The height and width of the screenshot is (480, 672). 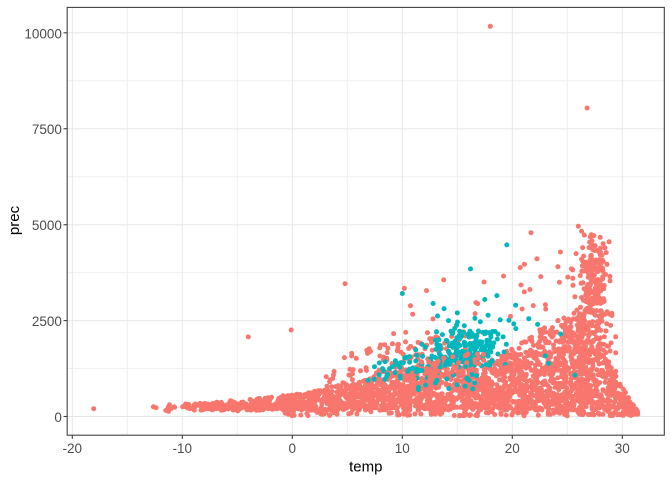 What do you see at coordinates (73, 448) in the screenshot?
I see `svg-text: -20` at bounding box center [73, 448].